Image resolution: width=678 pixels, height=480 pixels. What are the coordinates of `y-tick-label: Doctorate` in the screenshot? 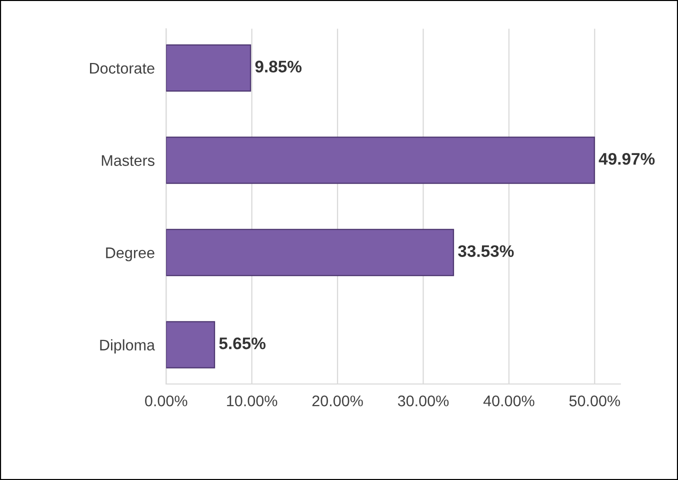 It's located at (122, 68).